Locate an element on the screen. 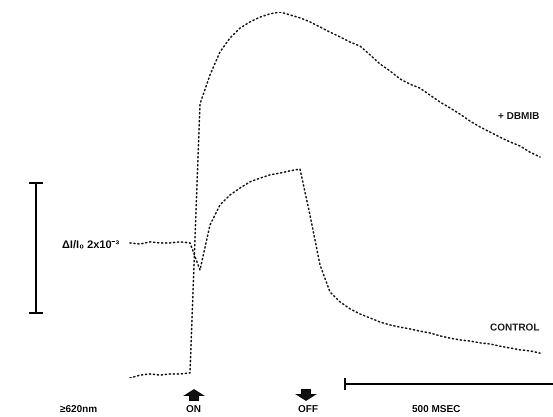  series-label: CONTROL is located at coordinates (515, 328).